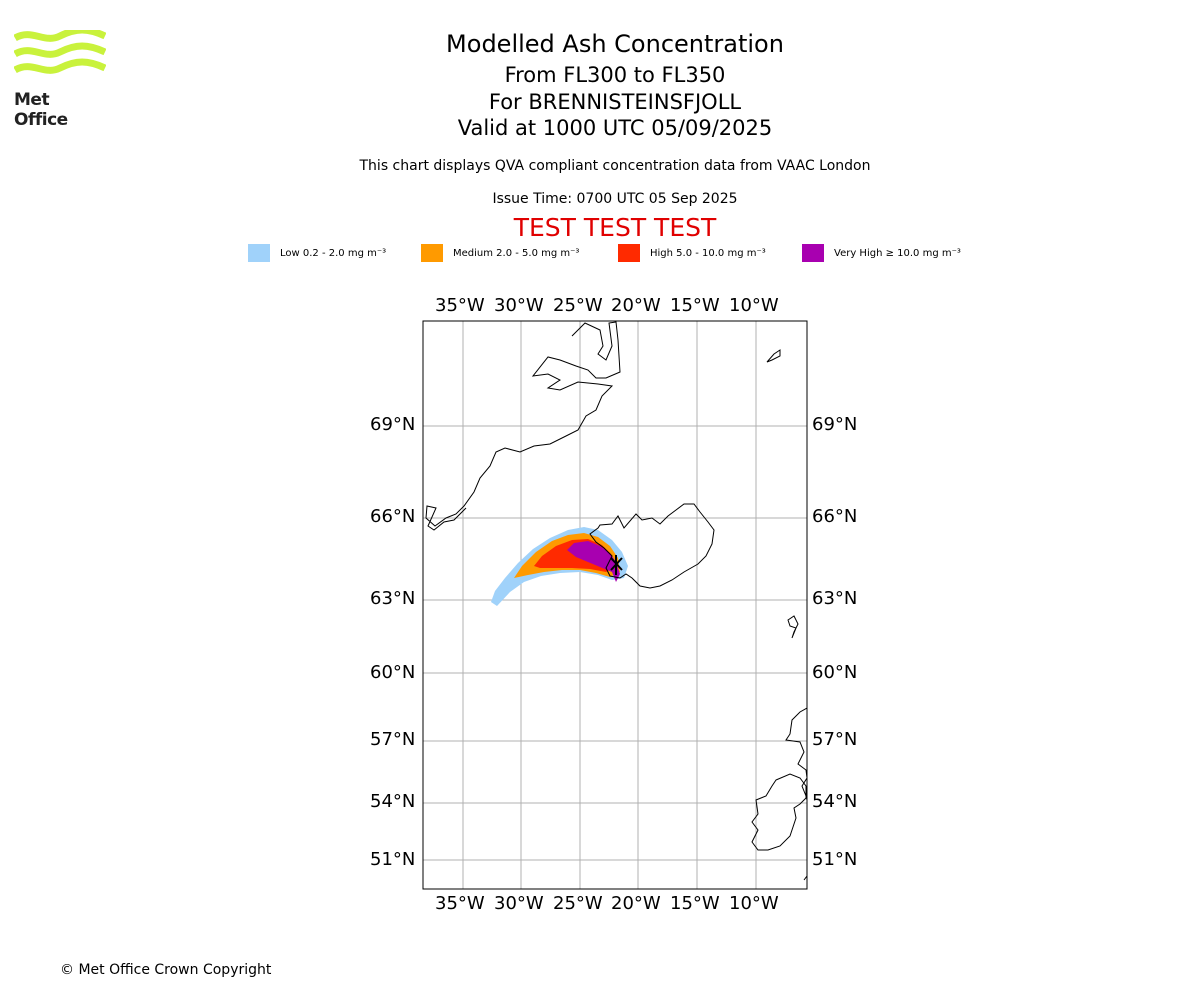  What do you see at coordinates (615, 75) in the screenshot?
I see `flight-levels: From FL300 to FL350` at bounding box center [615, 75].